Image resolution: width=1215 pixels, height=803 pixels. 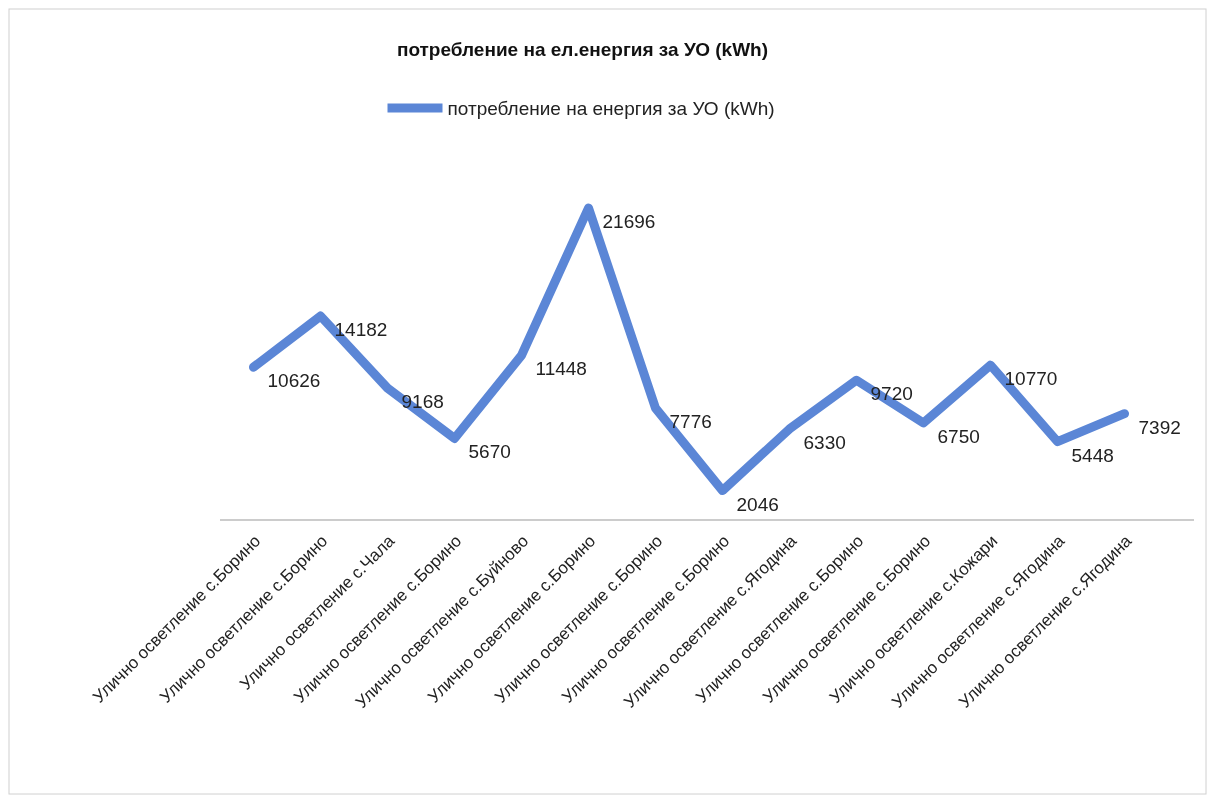 I want to click on data-label: 2046, so click(x=757, y=504).